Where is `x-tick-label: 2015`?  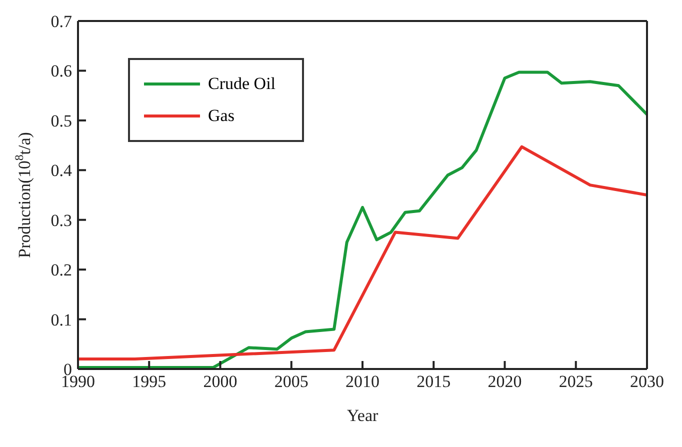
x-tick-label: 2015 is located at coordinates (433, 382).